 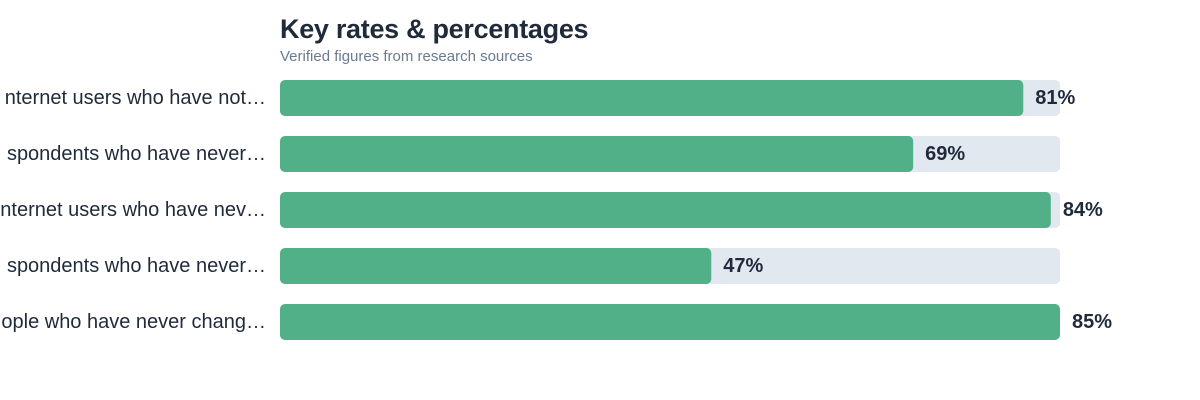 I want to click on value-label: 69%, so click(x=945, y=154).